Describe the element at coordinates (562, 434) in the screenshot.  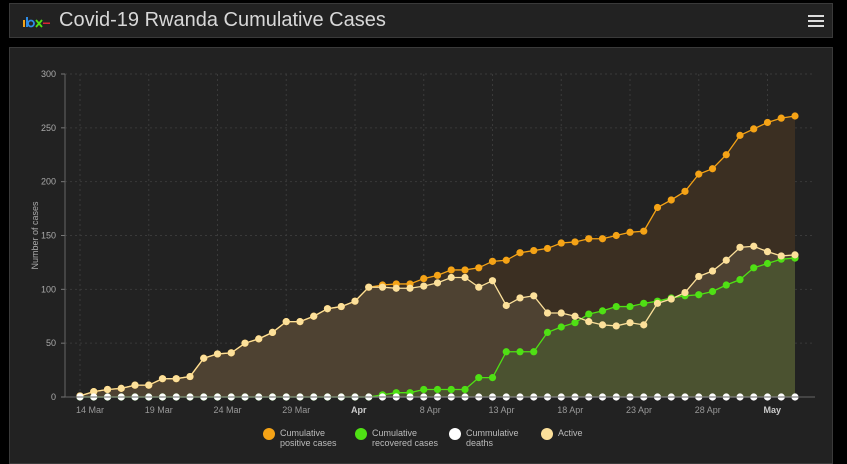
I see `legend-item-active: Active` at that location.